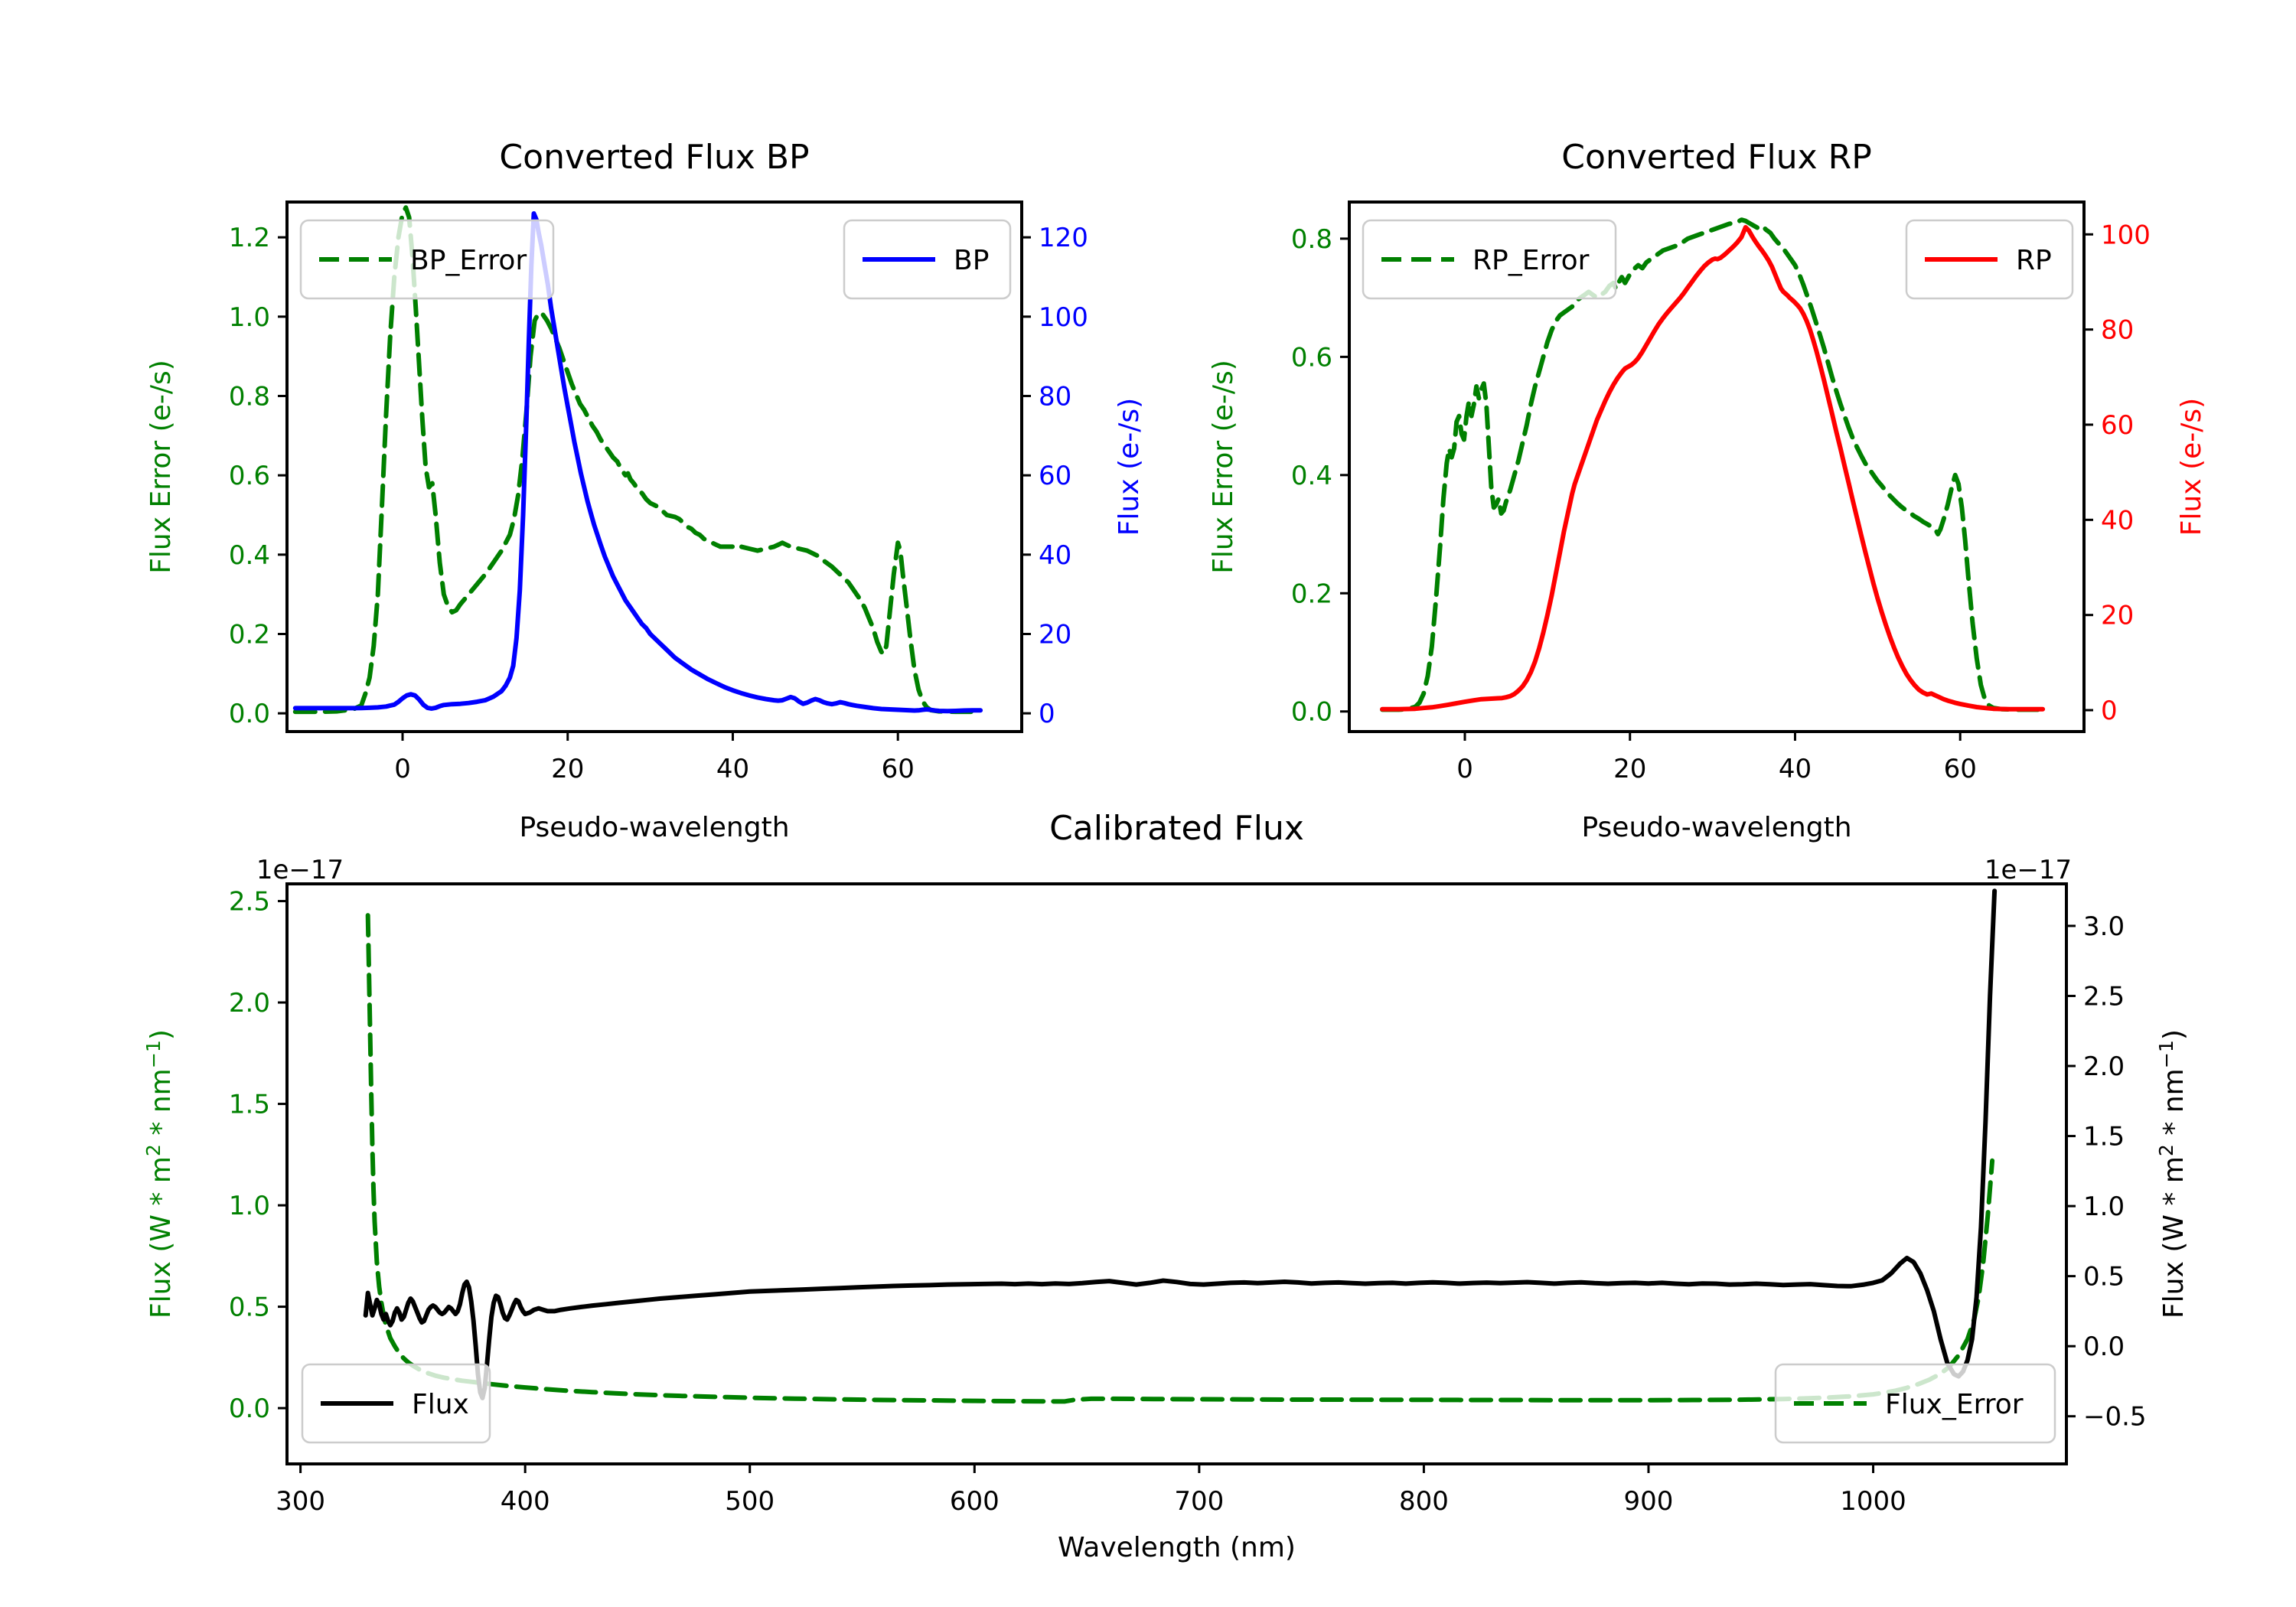 Image resolution: width=2296 pixels, height=1607 pixels. Describe the element at coordinates (249, 902) in the screenshot. I see `y-tick-label-left: 2.5` at that location.